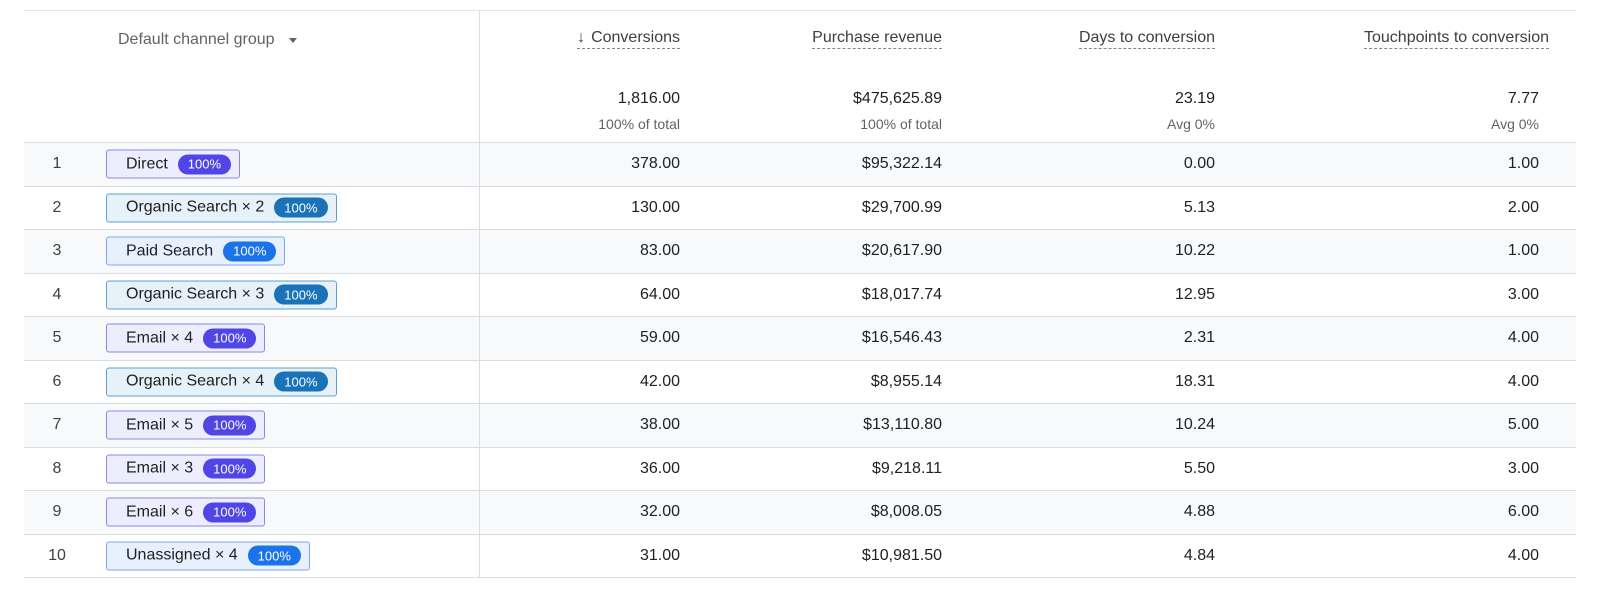 The width and height of the screenshot is (1600, 612). Describe the element at coordinates (1194, 425) in the screenshot. I see `days-to-conversion-value: 10.24` at that location.